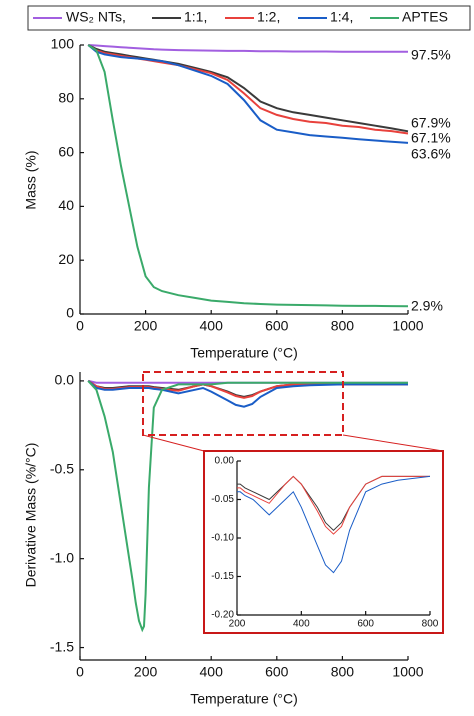 This screenshot has height=716, width=474. What do you see at coordinates (431, 123) in the screenshot?
I see `end-label: 67.9%` at bounding box center [431, 123].